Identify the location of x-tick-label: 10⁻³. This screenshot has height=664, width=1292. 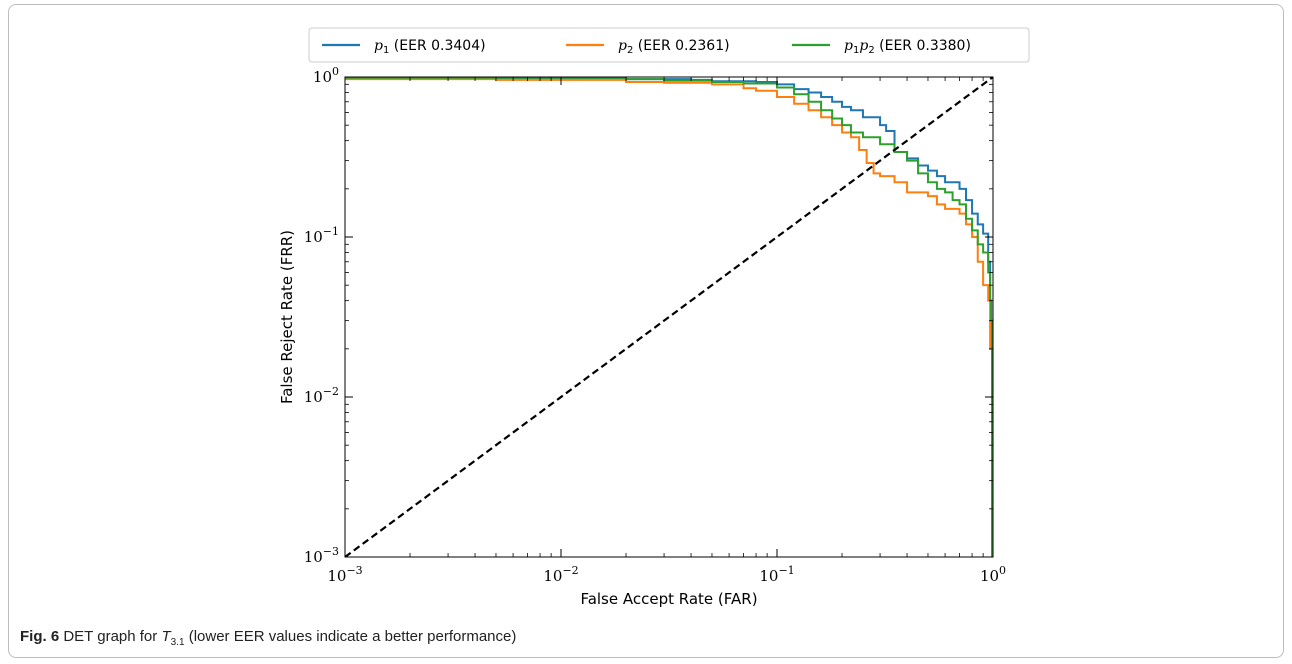
(344, 574).